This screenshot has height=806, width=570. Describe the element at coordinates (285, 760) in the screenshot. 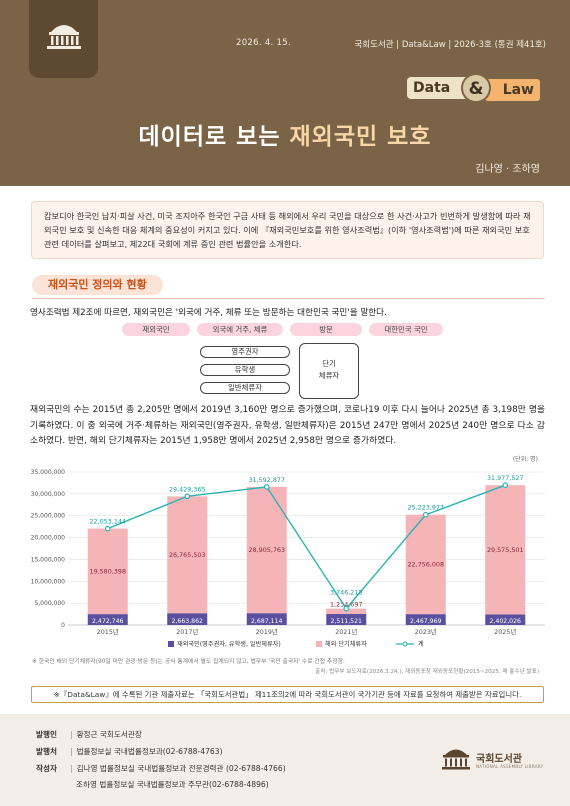

I see `footer` at that location.